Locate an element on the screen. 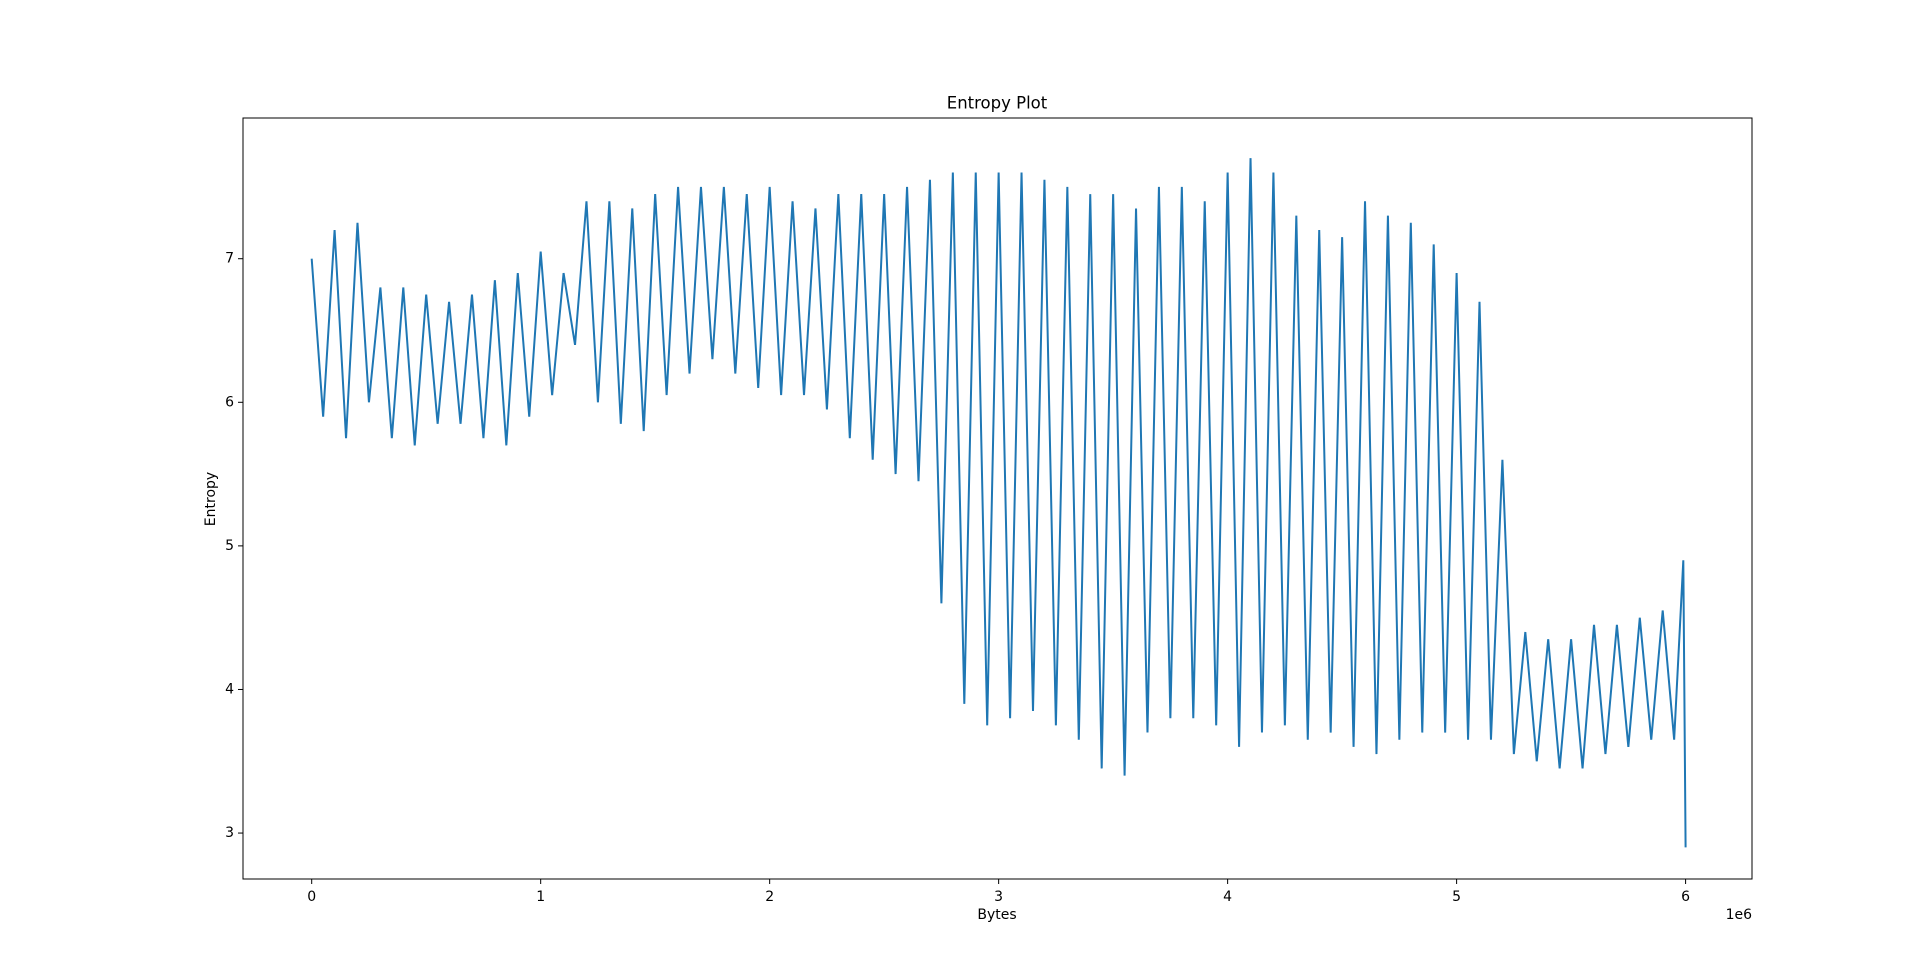 The height and width of the screenshot is (975, 1920). x-tick-label: 6 is located at coordinates (1685, 897).